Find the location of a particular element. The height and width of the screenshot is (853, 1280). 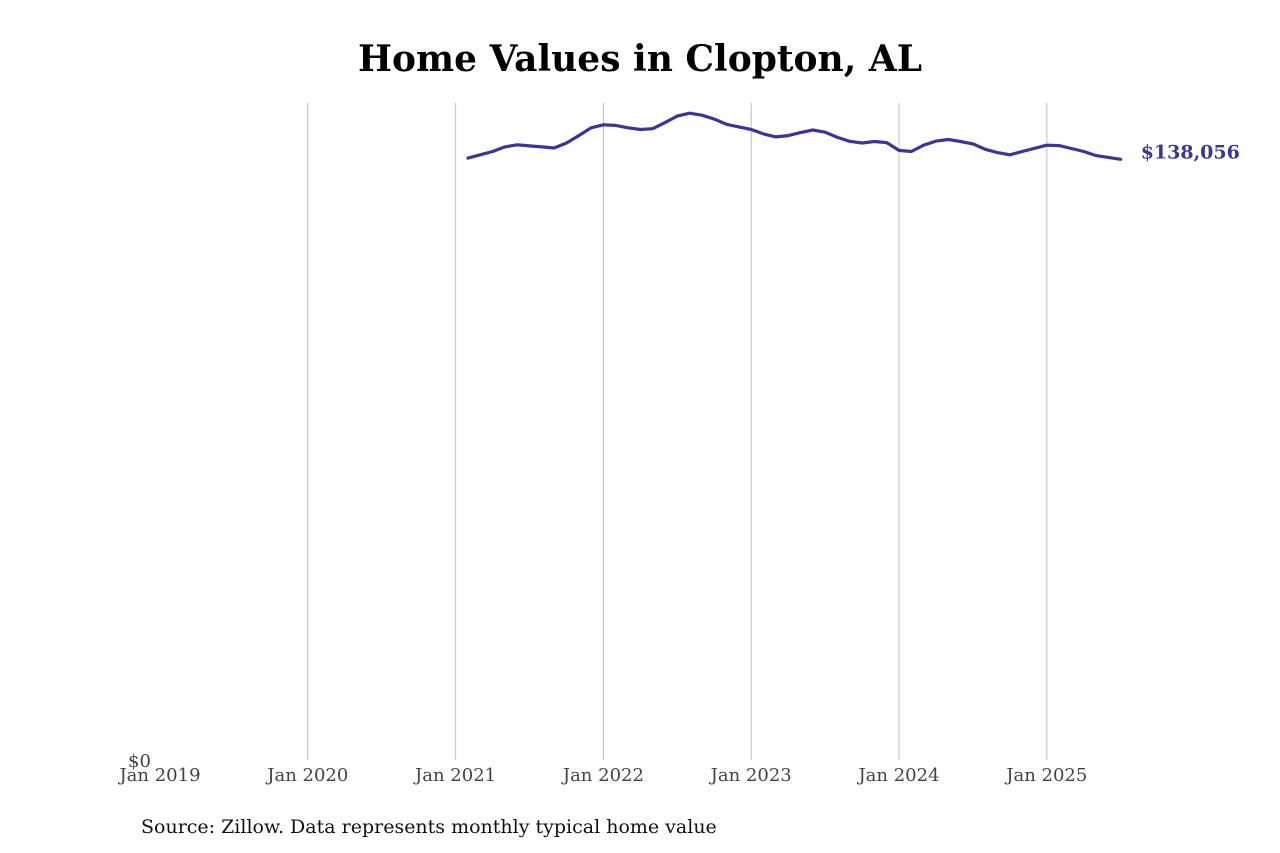

x-tick-label: Jan 2022 is located at coordinates (602, 775).